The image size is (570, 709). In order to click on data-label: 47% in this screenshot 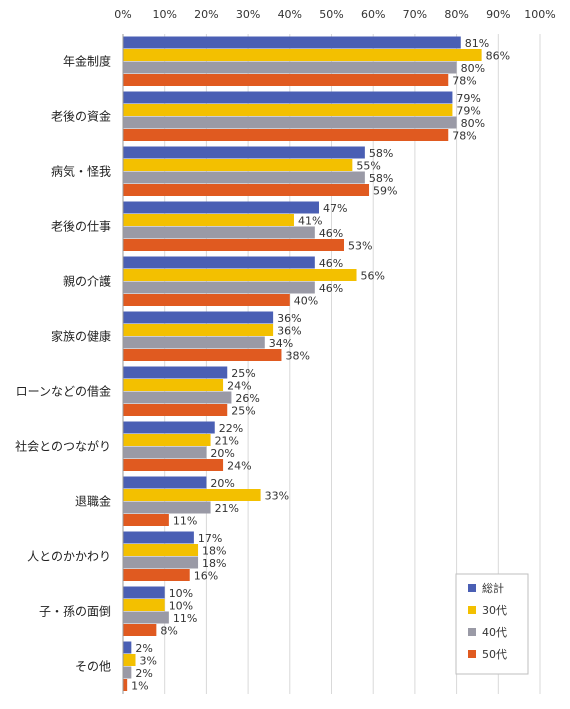, I will do `click(335, 208)`.